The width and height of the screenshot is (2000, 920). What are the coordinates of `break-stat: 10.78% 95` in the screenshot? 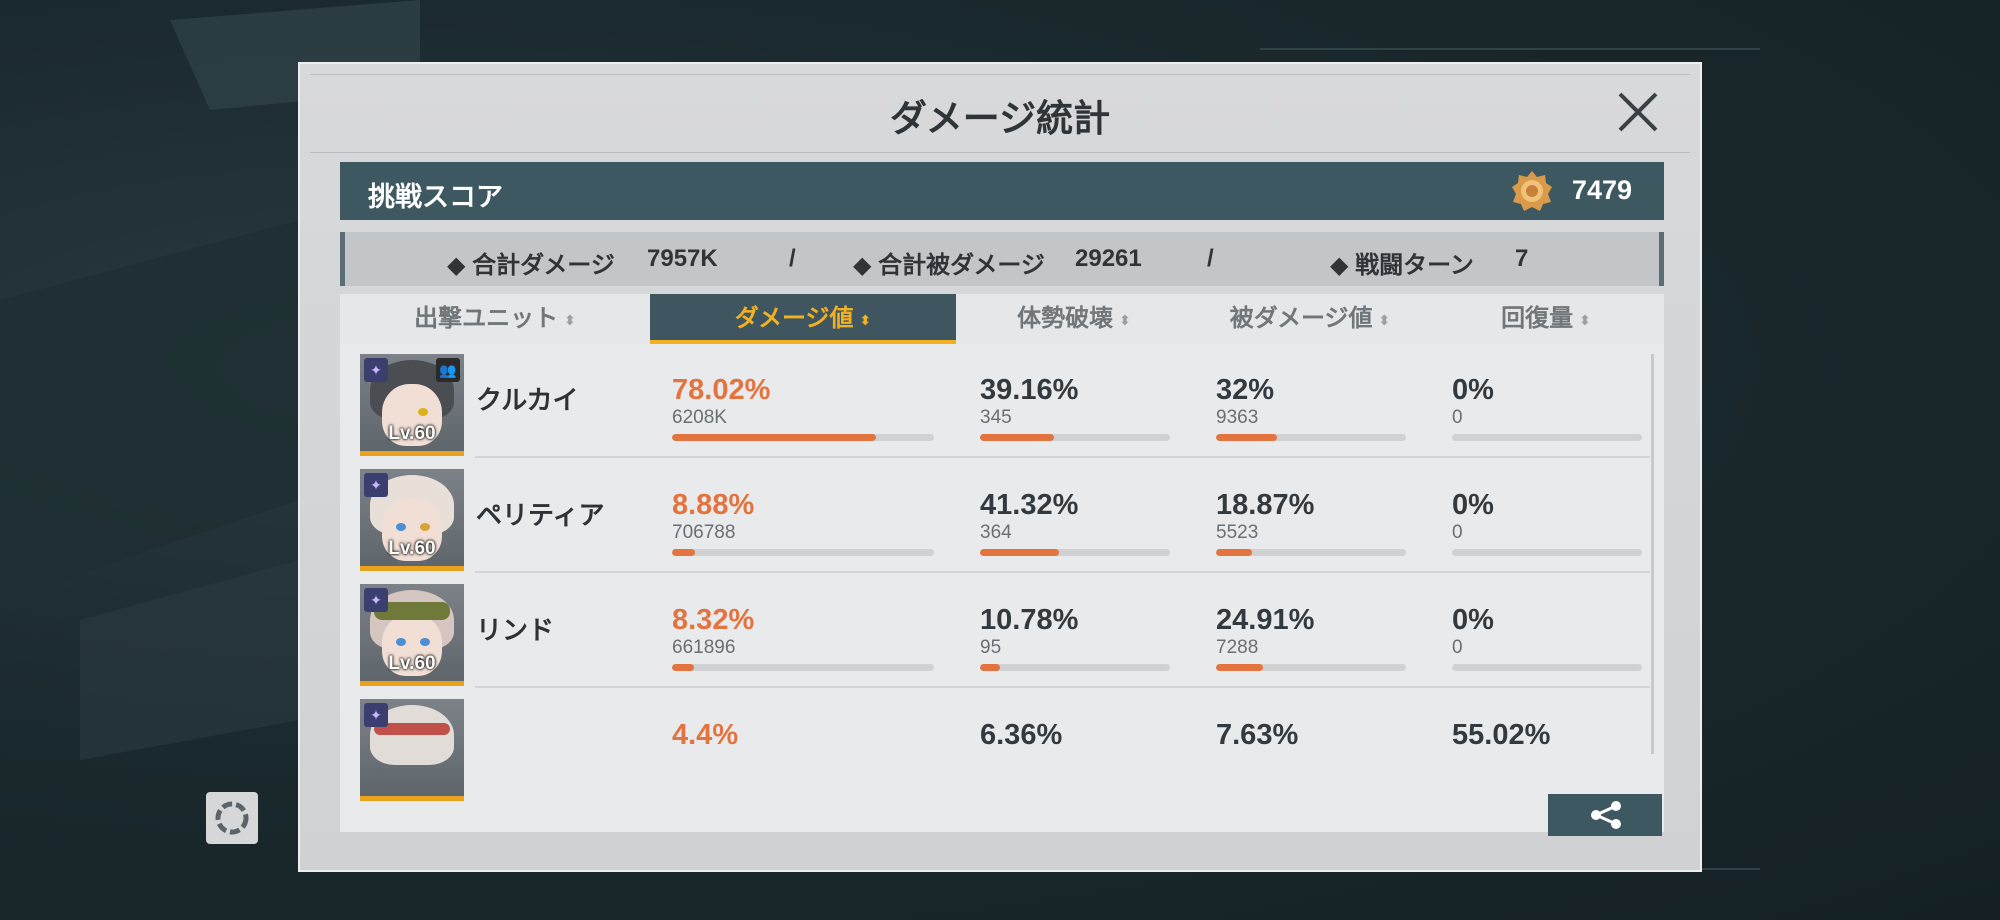 It's located at (1075, 637).